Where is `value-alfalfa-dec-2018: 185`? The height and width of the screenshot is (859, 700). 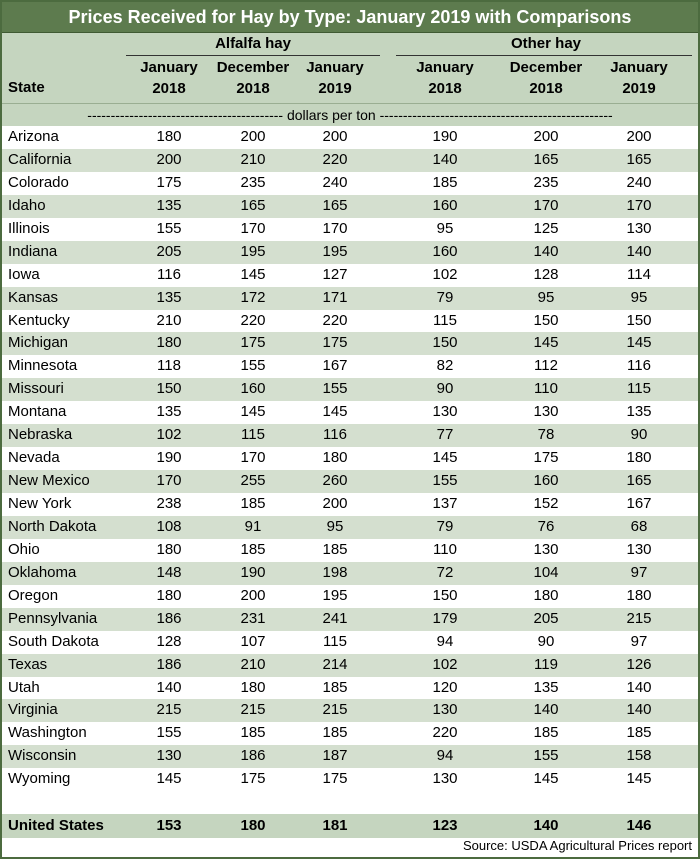
value-alfalfa-dec-2018: 185 is located at coordinates (253, 503).